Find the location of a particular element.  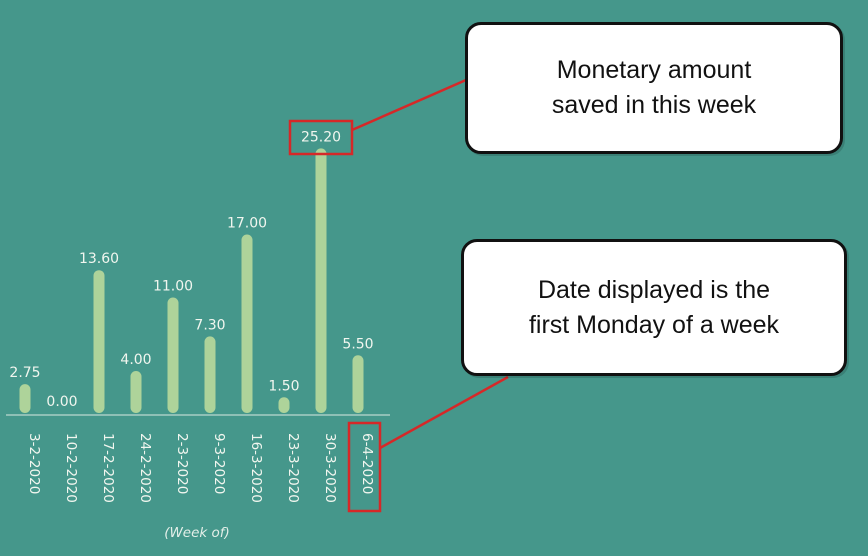

bar-3-2-2020 is located at coordinates (25, 398).